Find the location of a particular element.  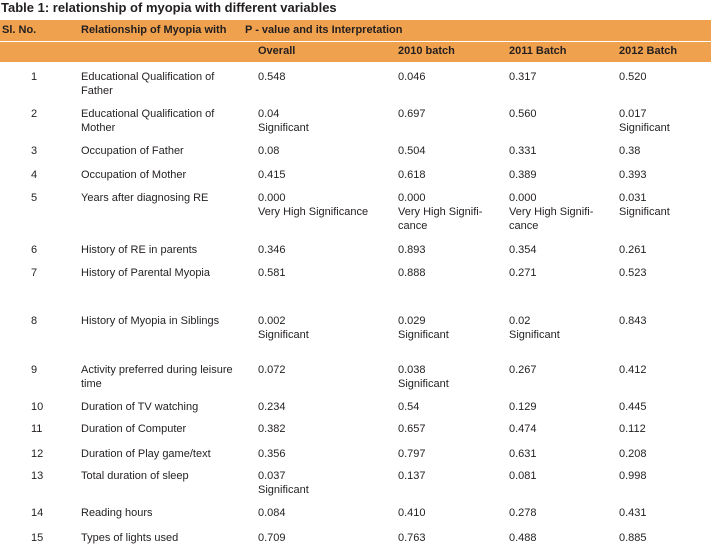

cell-overall: 0.382 is located at coordinates (272, 429).